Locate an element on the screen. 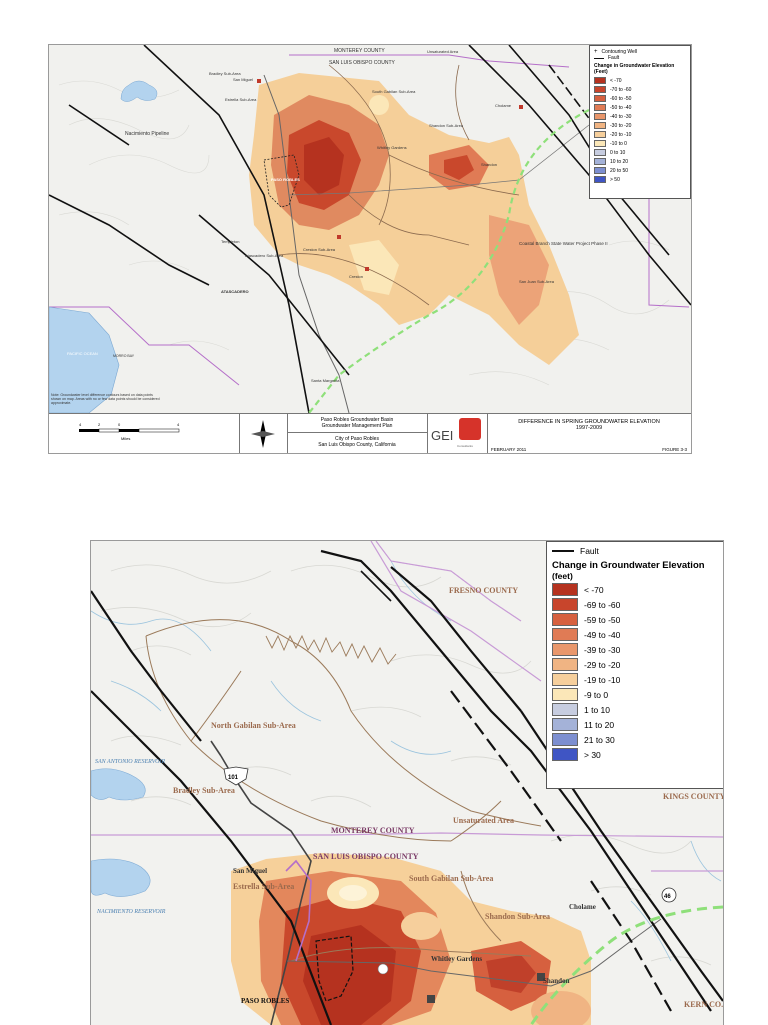 This screenshot has width=768, height=1025. legend-unit: (Feet) is located at coordinates (601, 72).